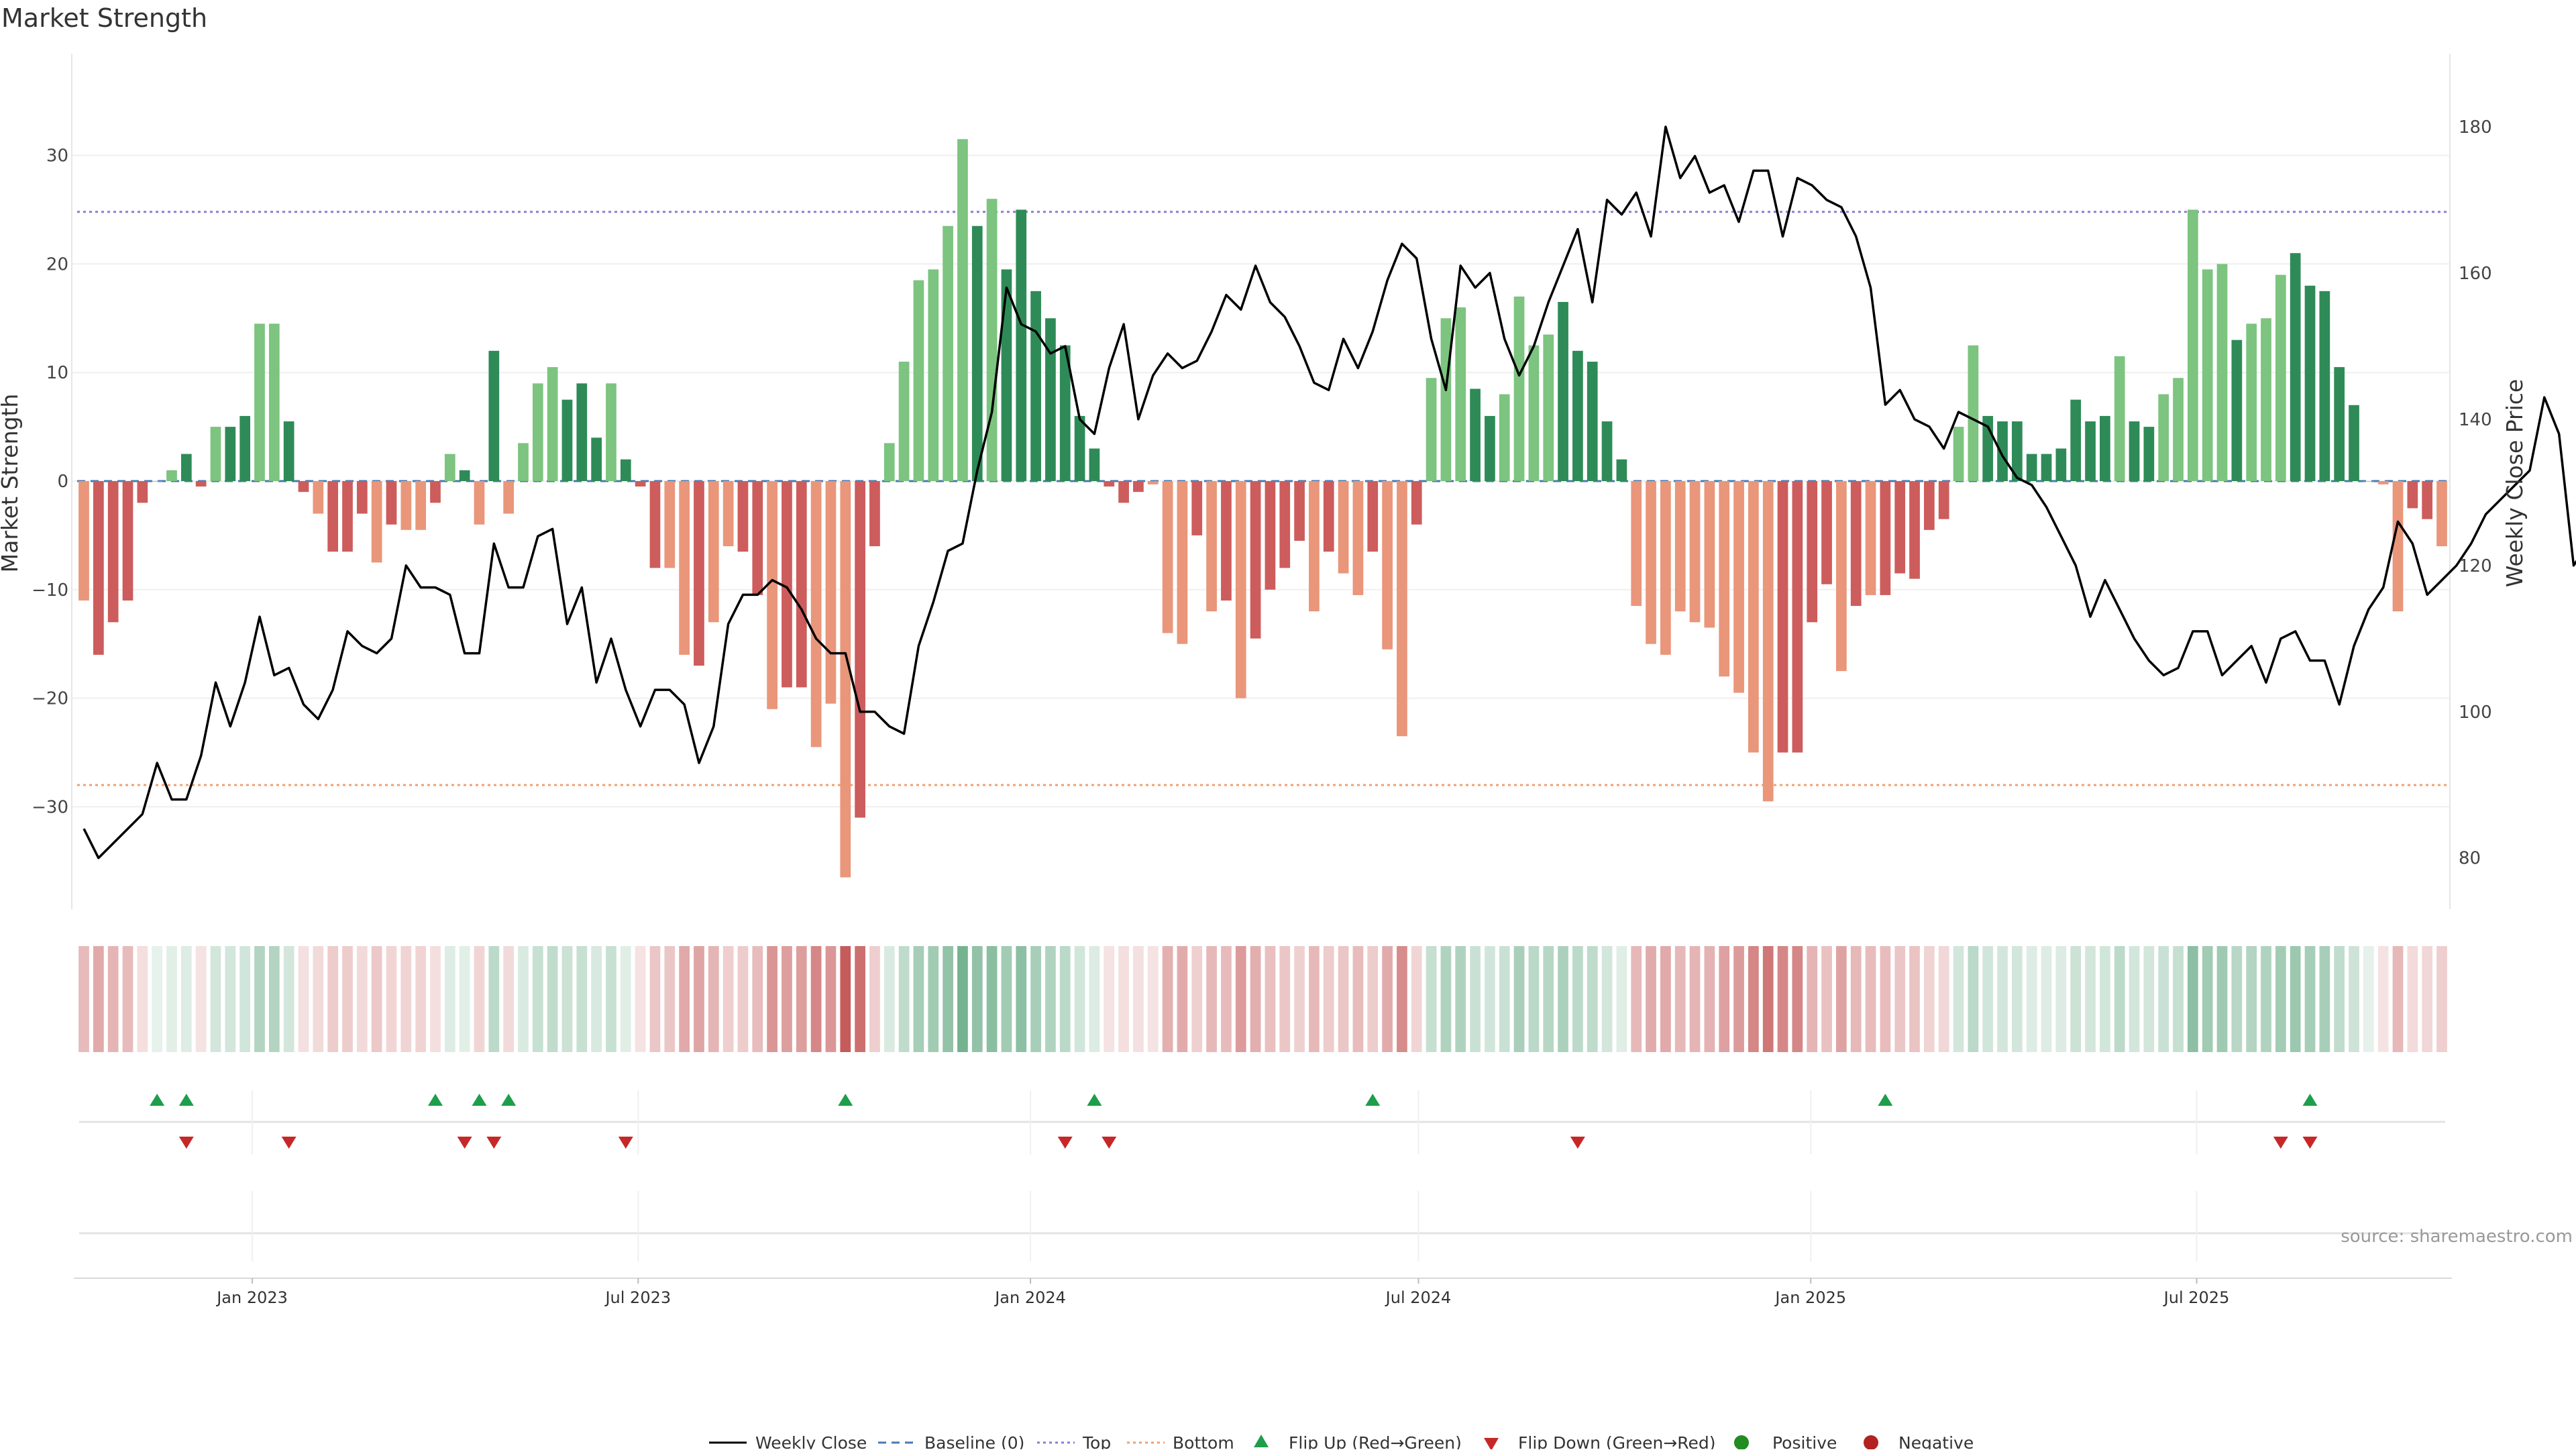 The height and width of the screenshot is (1452, 2576). What do you see at coordinates (1262, 1122) in the screenshot?
I see `flip-markers-panel` at bounding box center [1262, 1122].